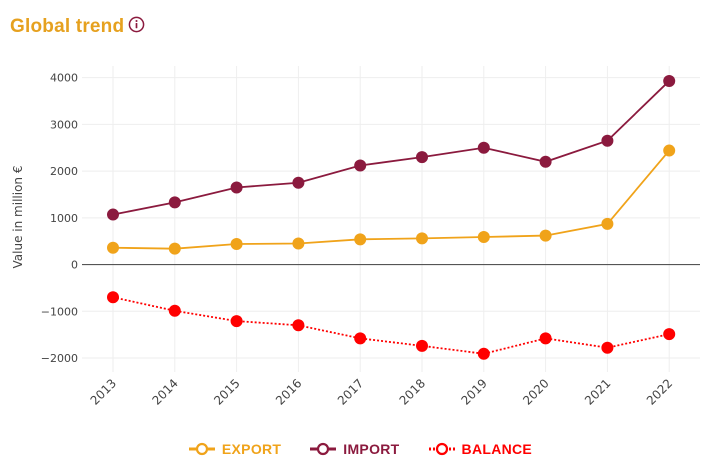 The height and width of the screenshot is (475, 720). What do you see at coordinates (74, 265) in the screenshot?
I see `y-tick-label: 0` at bounding box center [74, 265].